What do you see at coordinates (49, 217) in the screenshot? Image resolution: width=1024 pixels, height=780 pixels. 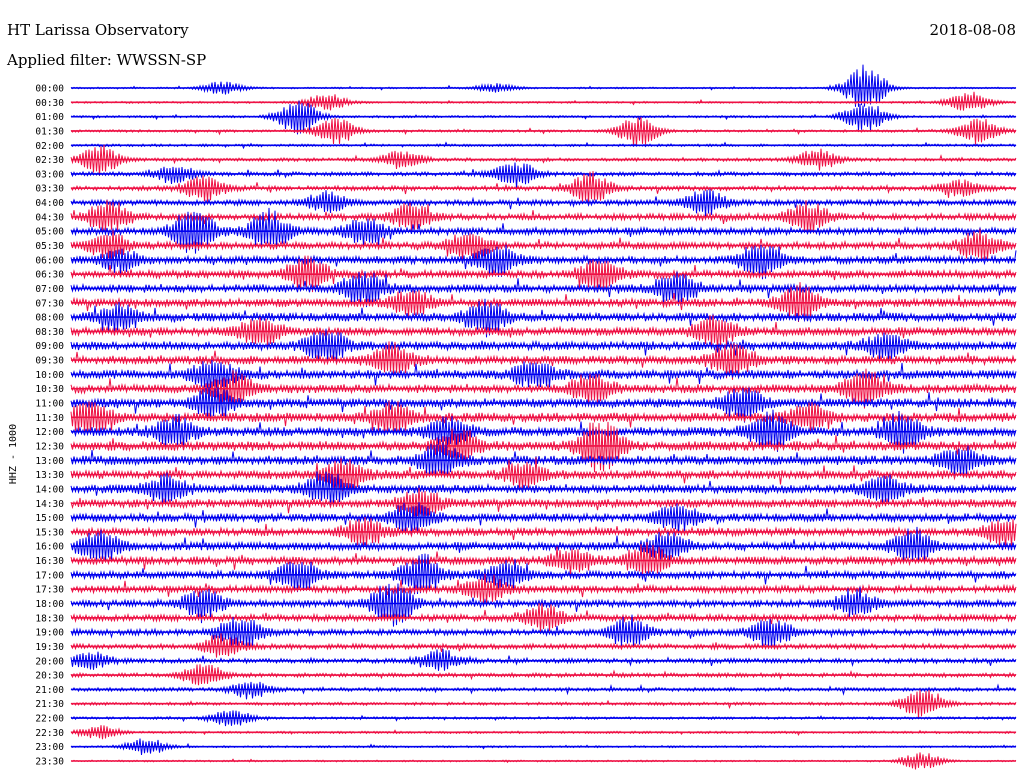 I see `time-label: 04:30` at bounding box center [49, 217].